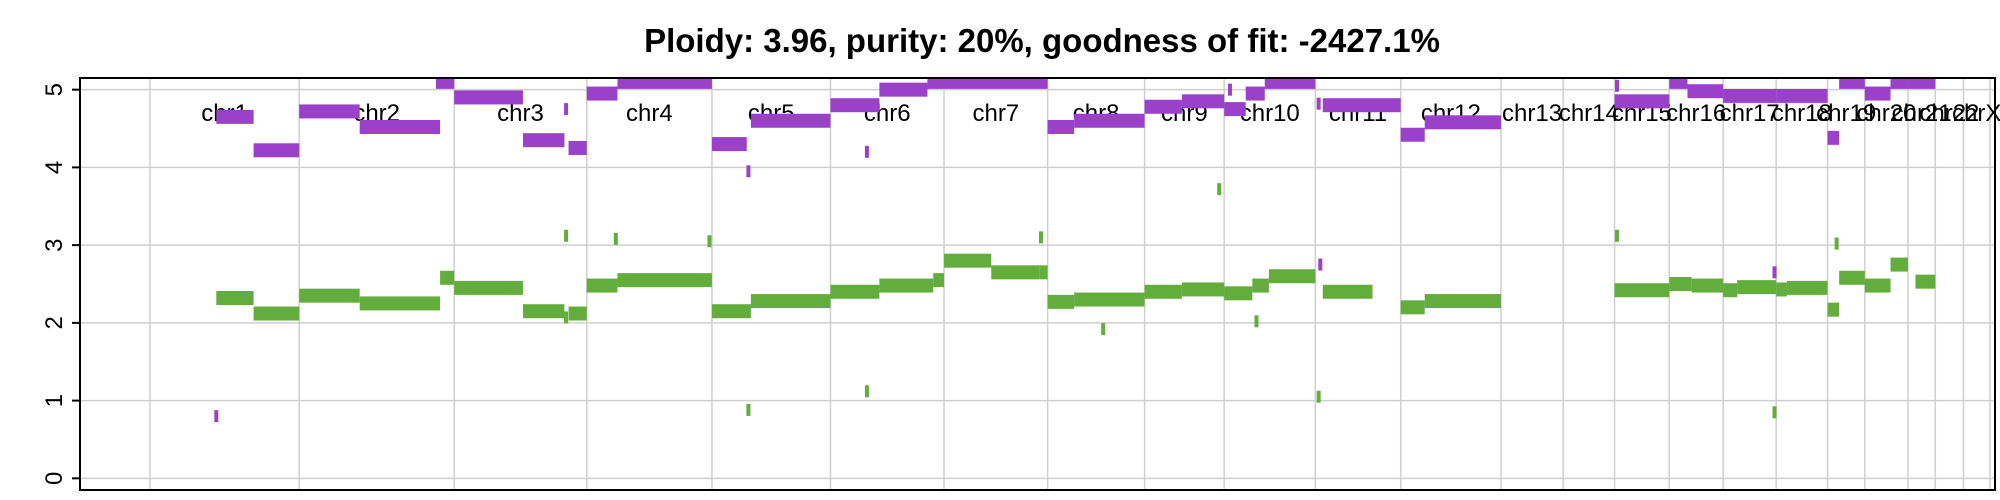  I want to click on chromosome-label: chr16, so click(1696, 113).